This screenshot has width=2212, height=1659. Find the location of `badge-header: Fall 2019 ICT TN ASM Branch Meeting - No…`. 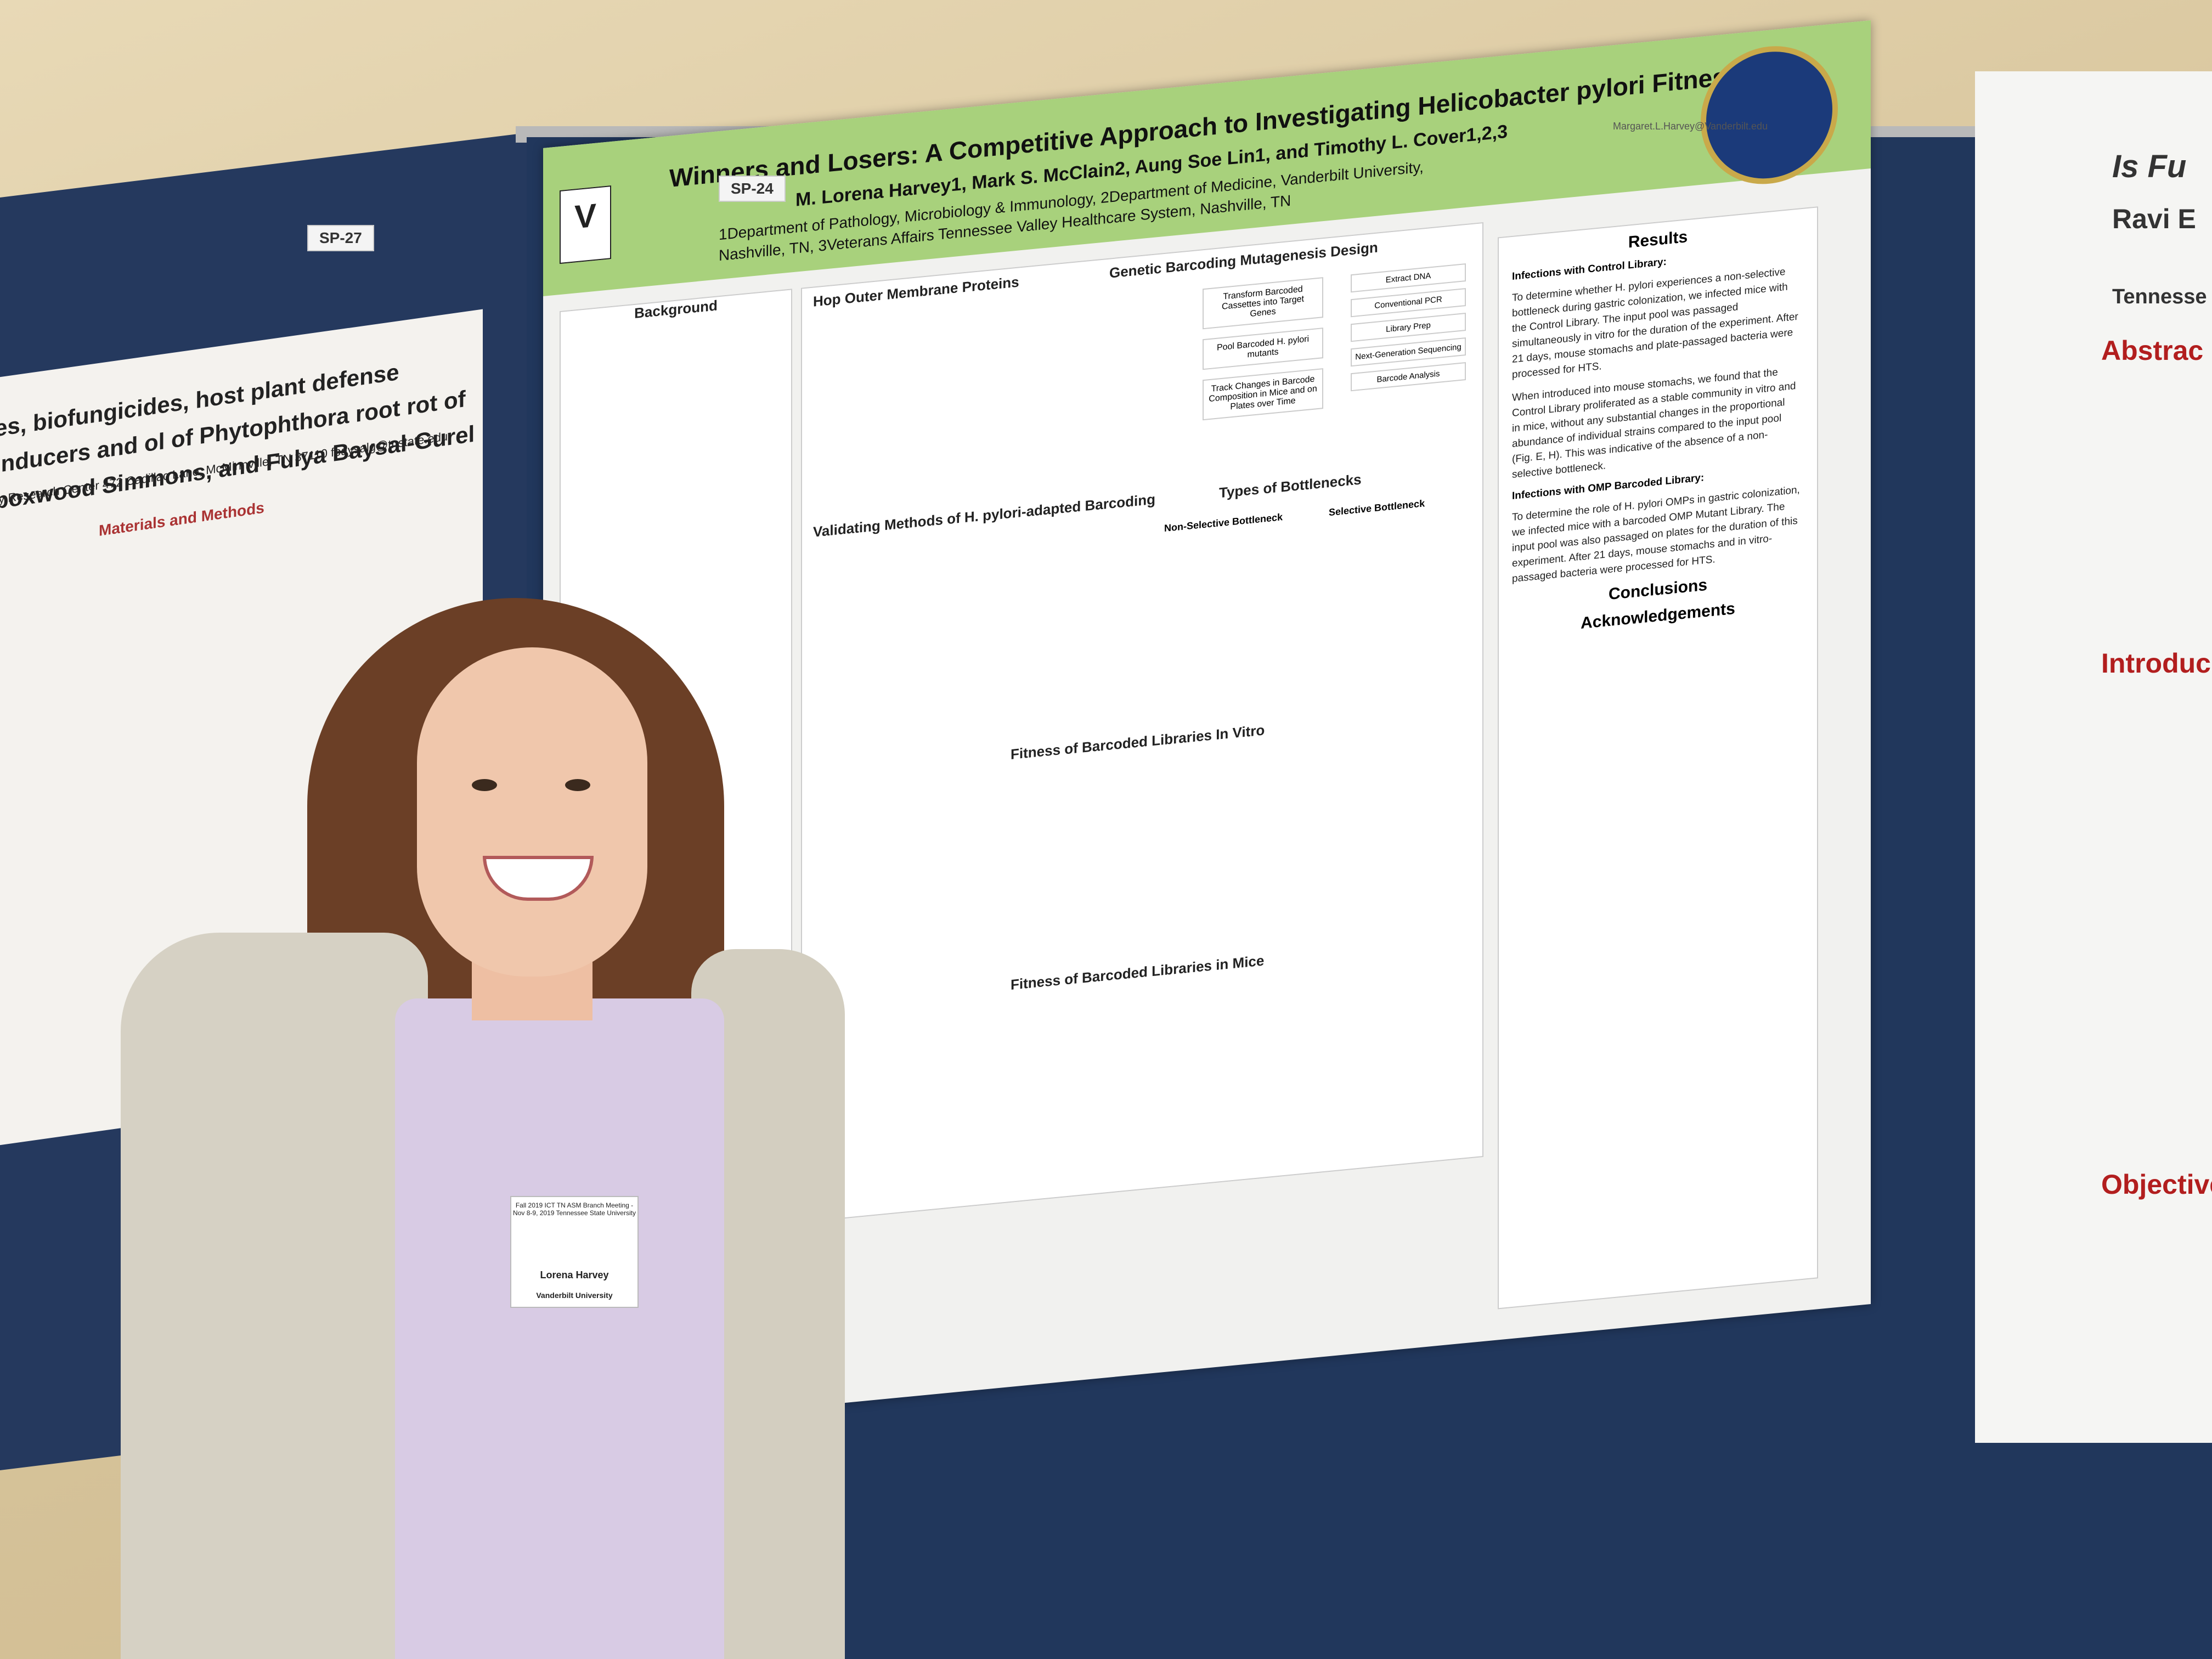

badge-header: Fall 2019 ICT TN ASM Branch Meeting - No… is located at coordinates (574, 1209).